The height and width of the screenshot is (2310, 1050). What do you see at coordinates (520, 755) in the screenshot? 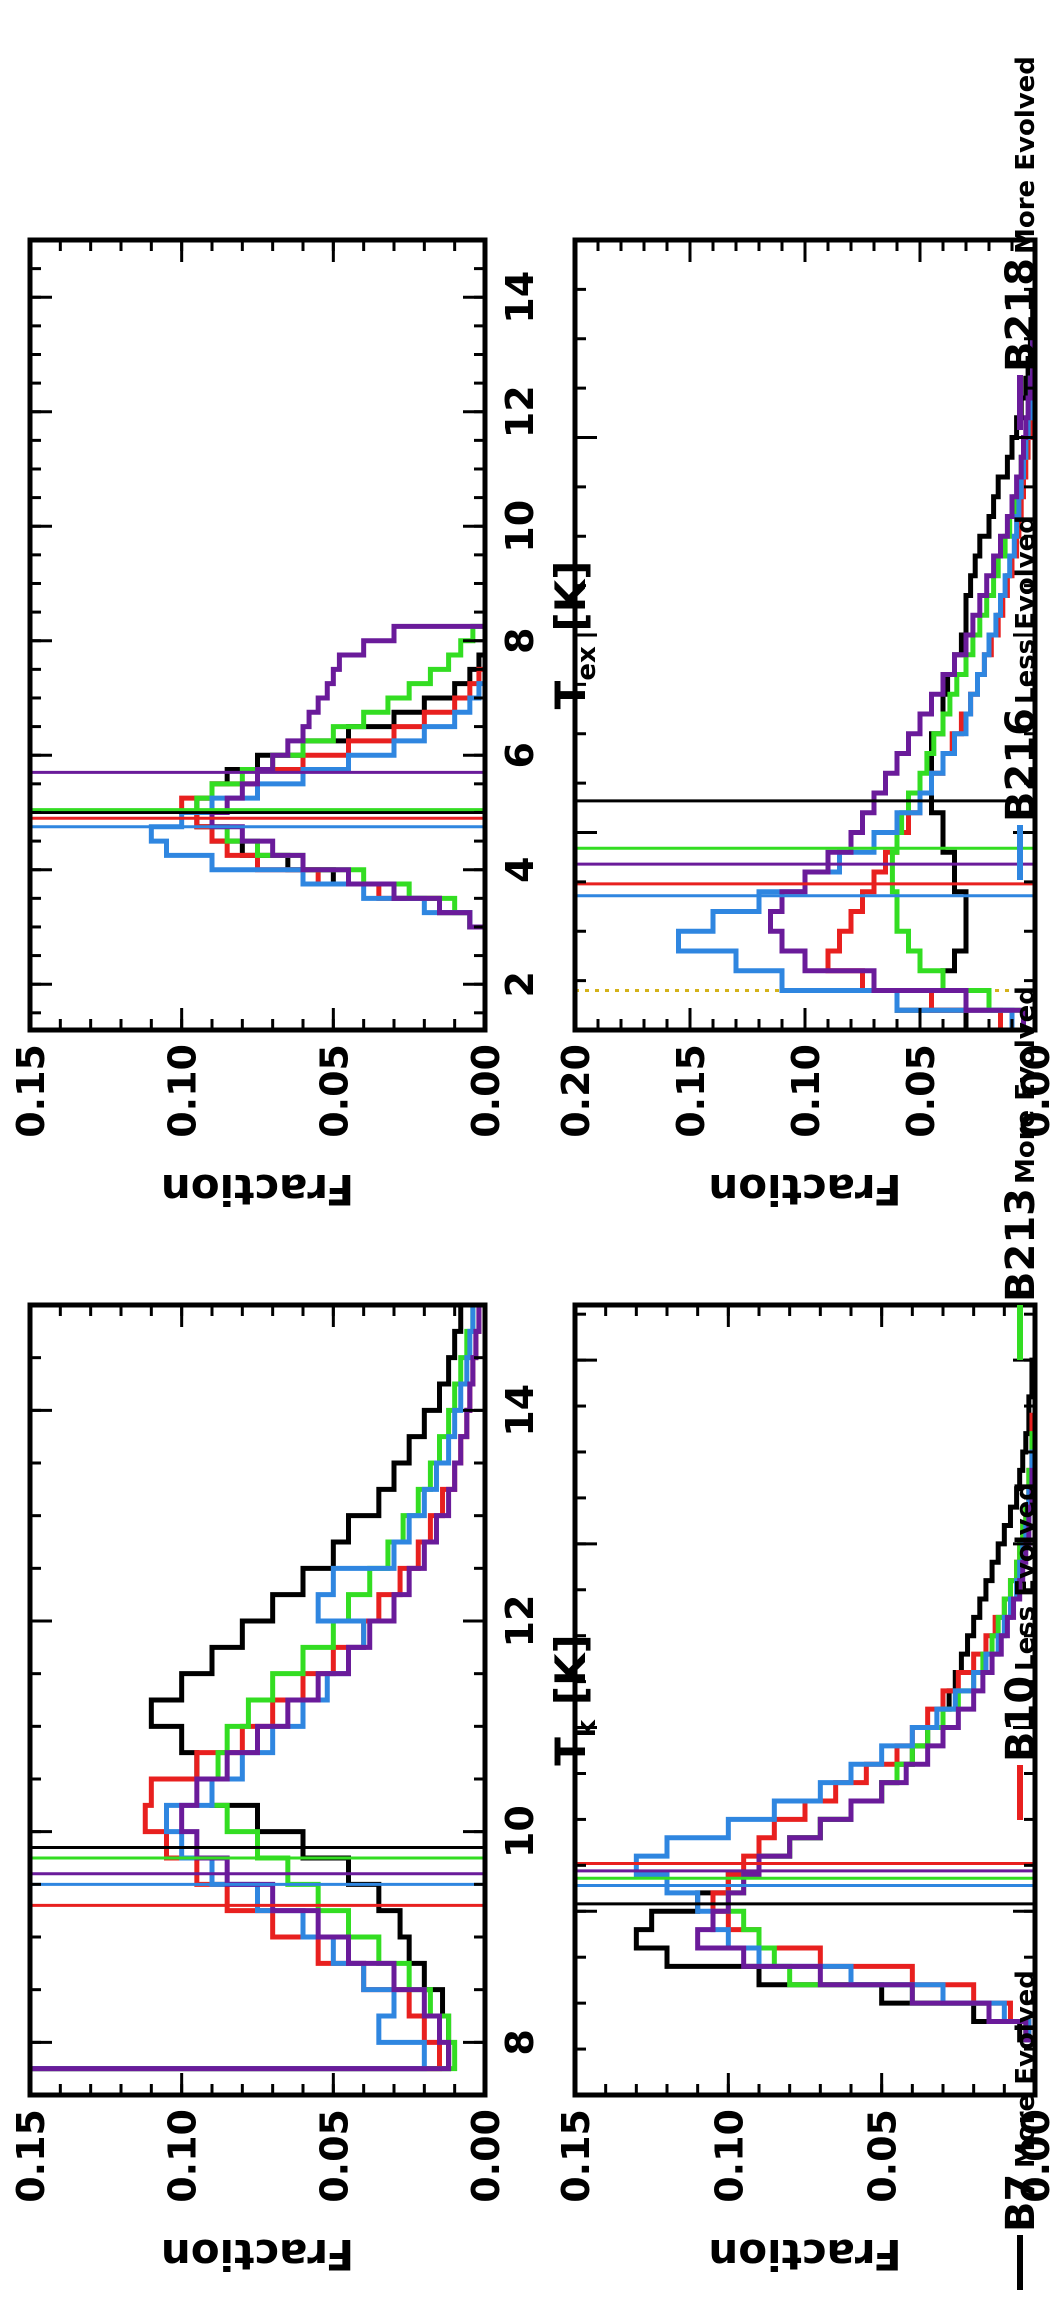
I see `x-tick-label: 6` at bounding box center [520, 755].